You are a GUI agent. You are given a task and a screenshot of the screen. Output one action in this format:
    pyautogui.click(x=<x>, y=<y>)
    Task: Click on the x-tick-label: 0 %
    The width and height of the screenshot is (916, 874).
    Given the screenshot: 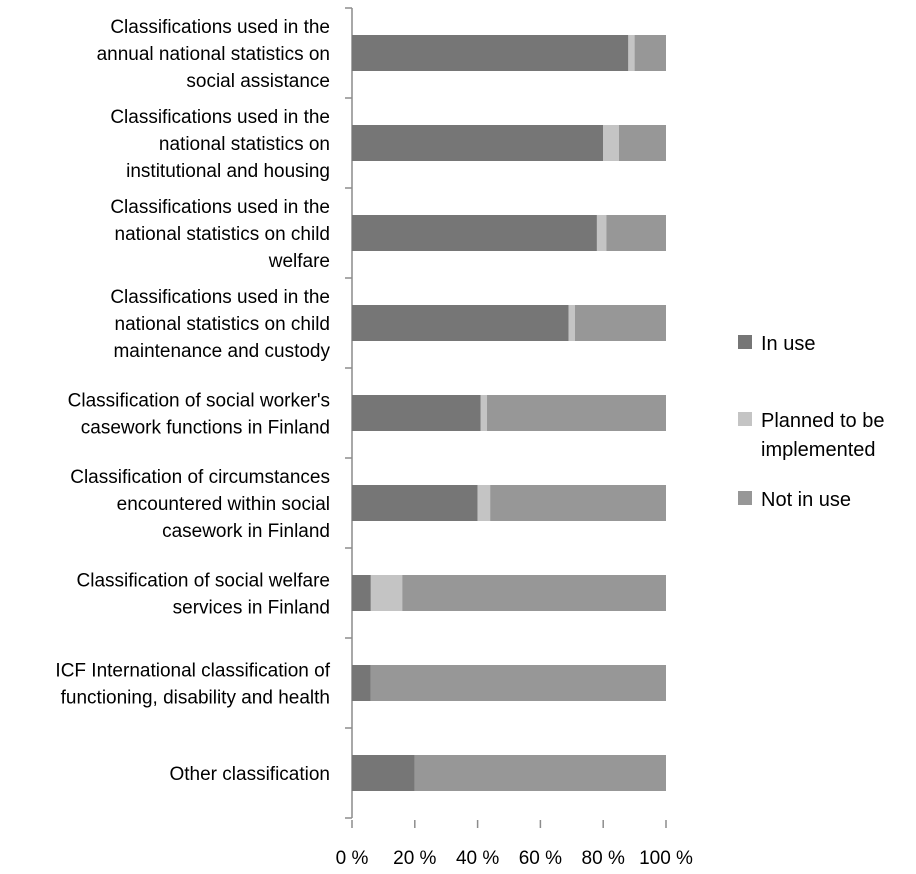 What is the action you would take?
    pyautogui.click(x=352, y=858)
    